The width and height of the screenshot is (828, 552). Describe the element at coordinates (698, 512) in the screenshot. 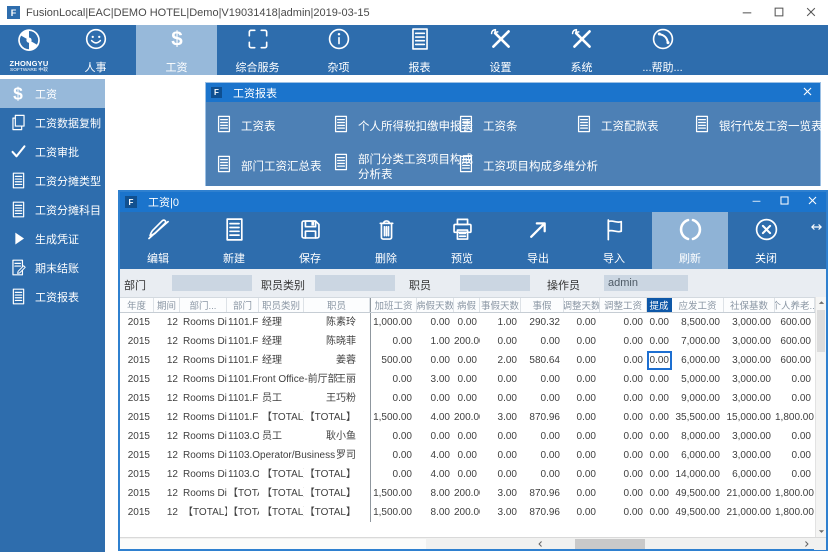

I see `cell: 49,500.00` at that location.